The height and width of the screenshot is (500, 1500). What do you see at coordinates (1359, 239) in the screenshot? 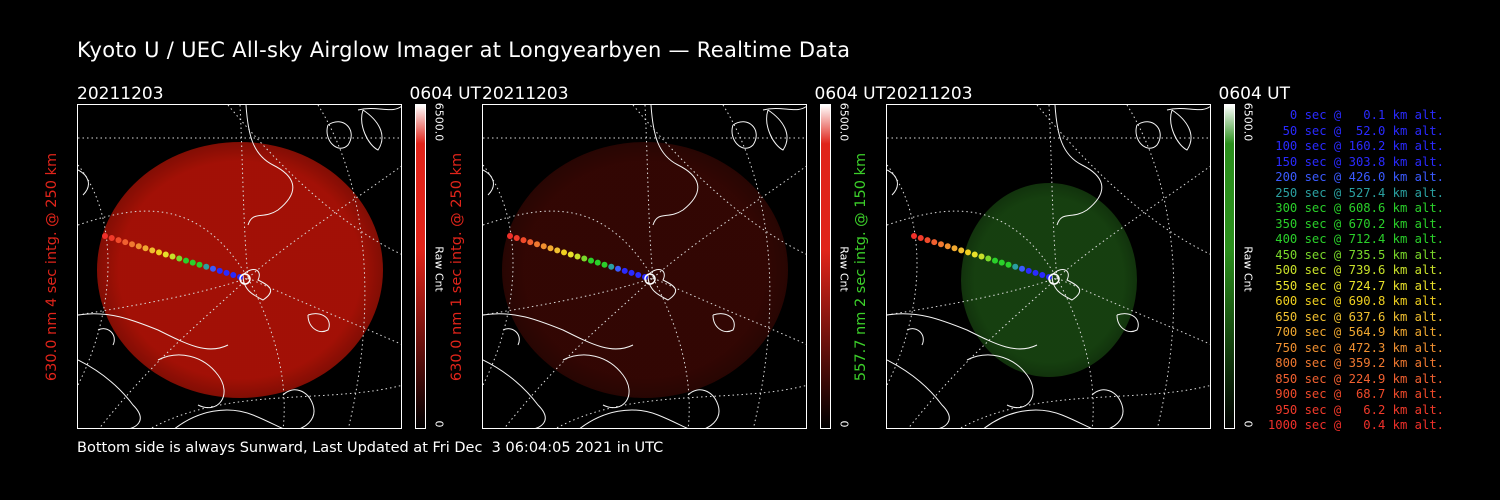
I see `legend-entry: 400 sec @ 712.4 km alt.` at bounding box center [1359, 239].